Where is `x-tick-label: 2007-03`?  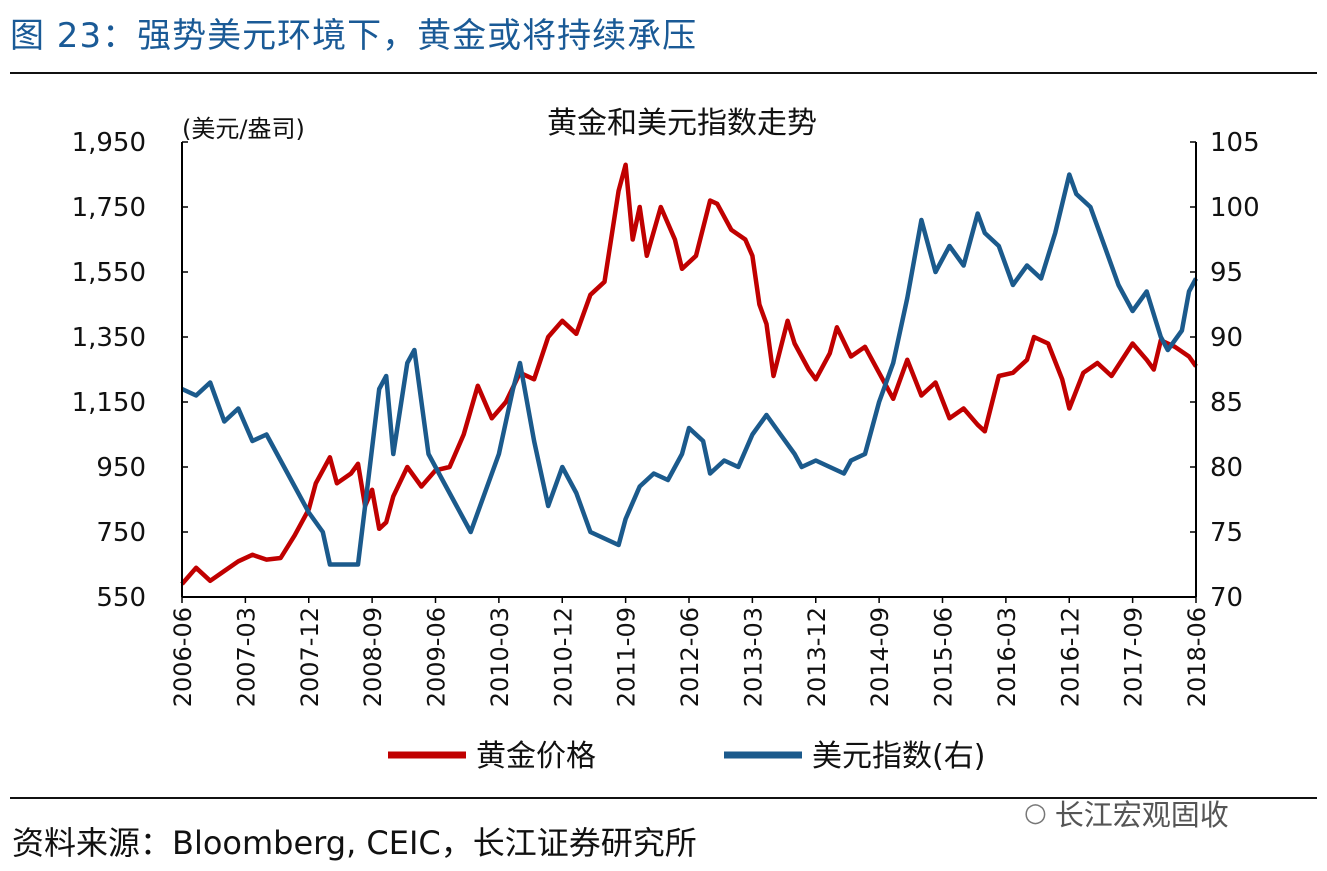 x-tick-label: 2007-03 is located at coordinates (246, 657).